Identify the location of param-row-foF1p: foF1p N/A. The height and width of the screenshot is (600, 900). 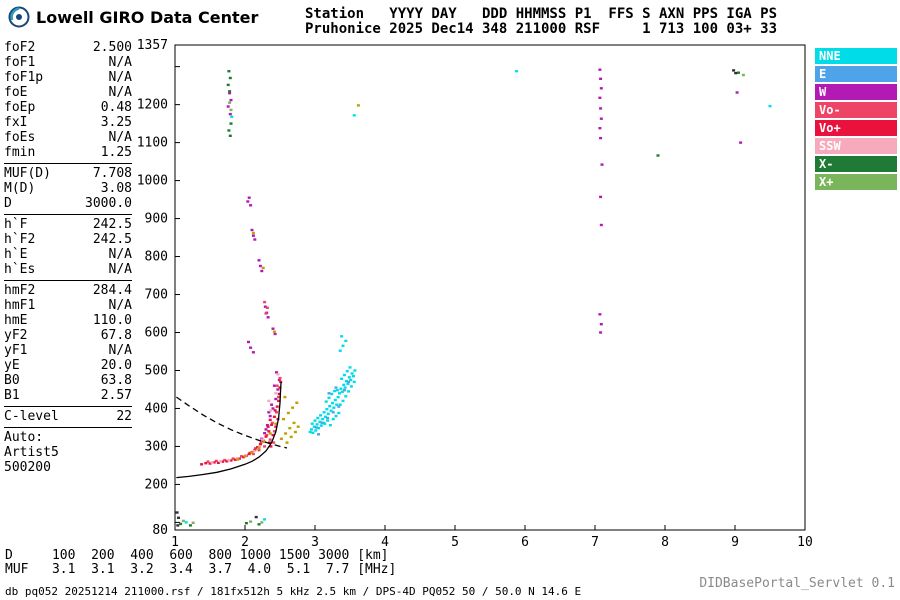
(68, 77).